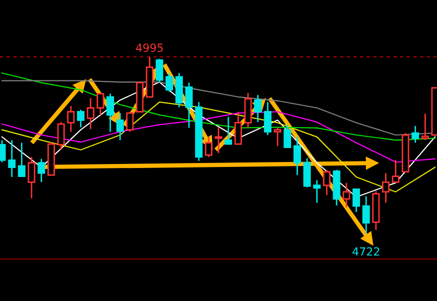 This screenshot has height=301, width=437. Describe the element at coordinates (149, 48) in the screenshot. I see `annotation: 4995` at that location.